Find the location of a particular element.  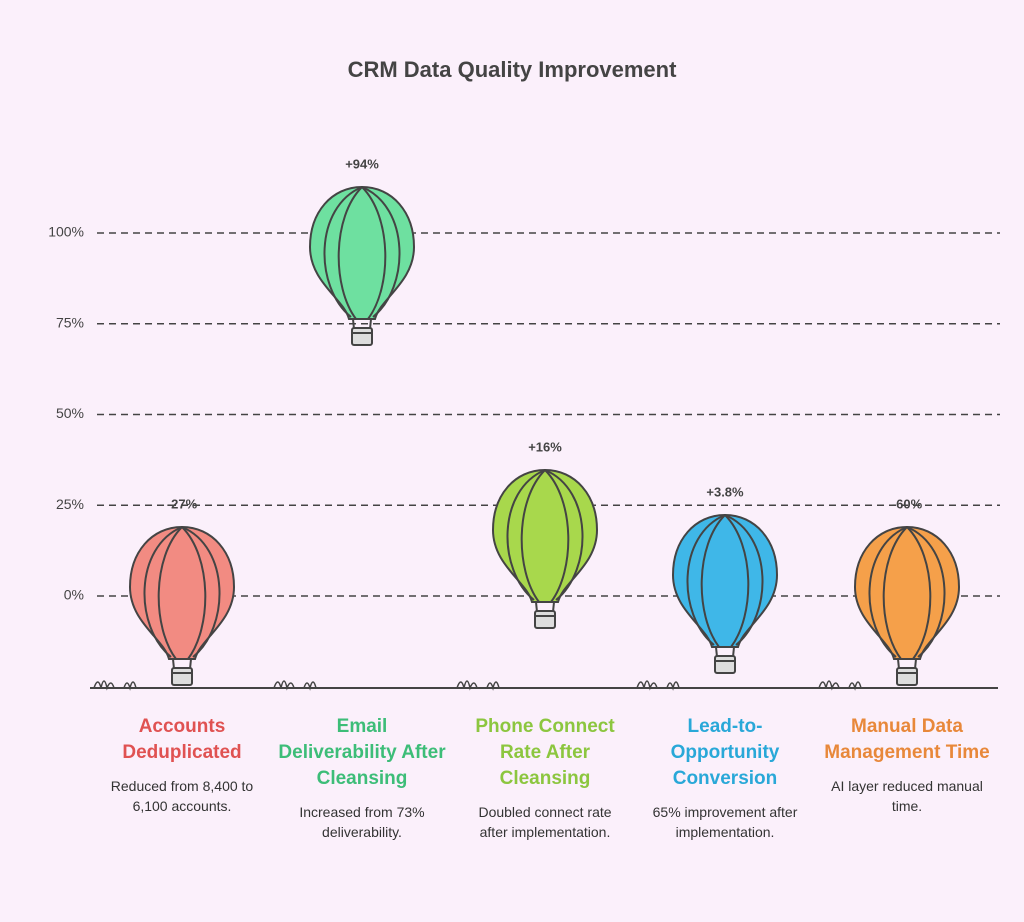

category-label: Phone Connect Rate After Cleansing is located at coordinates (545, 752).